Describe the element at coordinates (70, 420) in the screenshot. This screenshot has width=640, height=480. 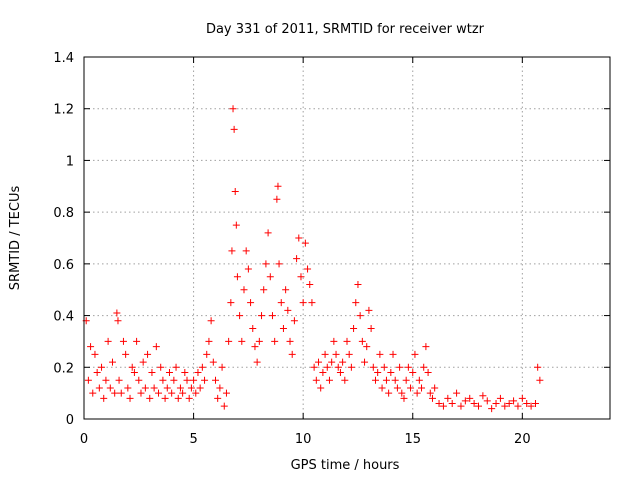
I see `y-tick-label: 0` at that location.